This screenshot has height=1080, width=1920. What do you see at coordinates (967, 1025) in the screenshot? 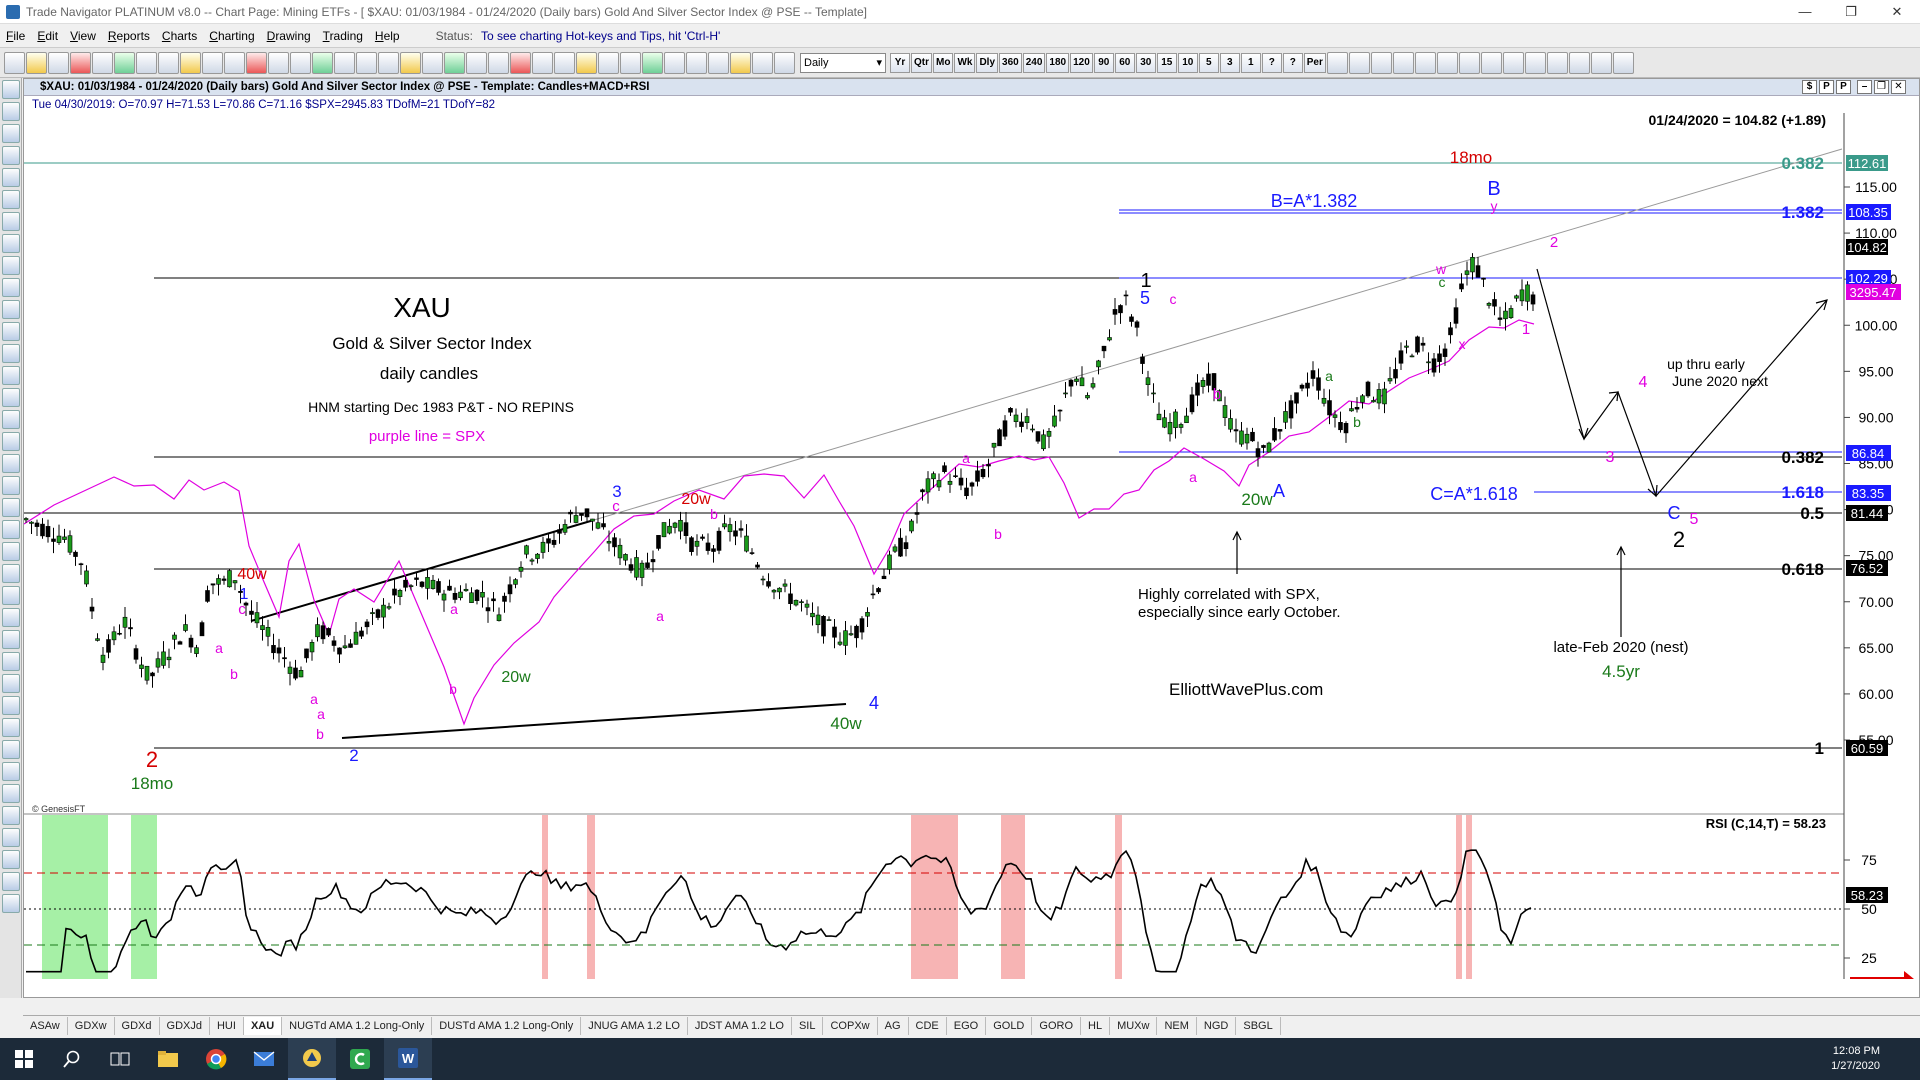
I see `chart-tab: EGO` at bounding box center [967, 1025].